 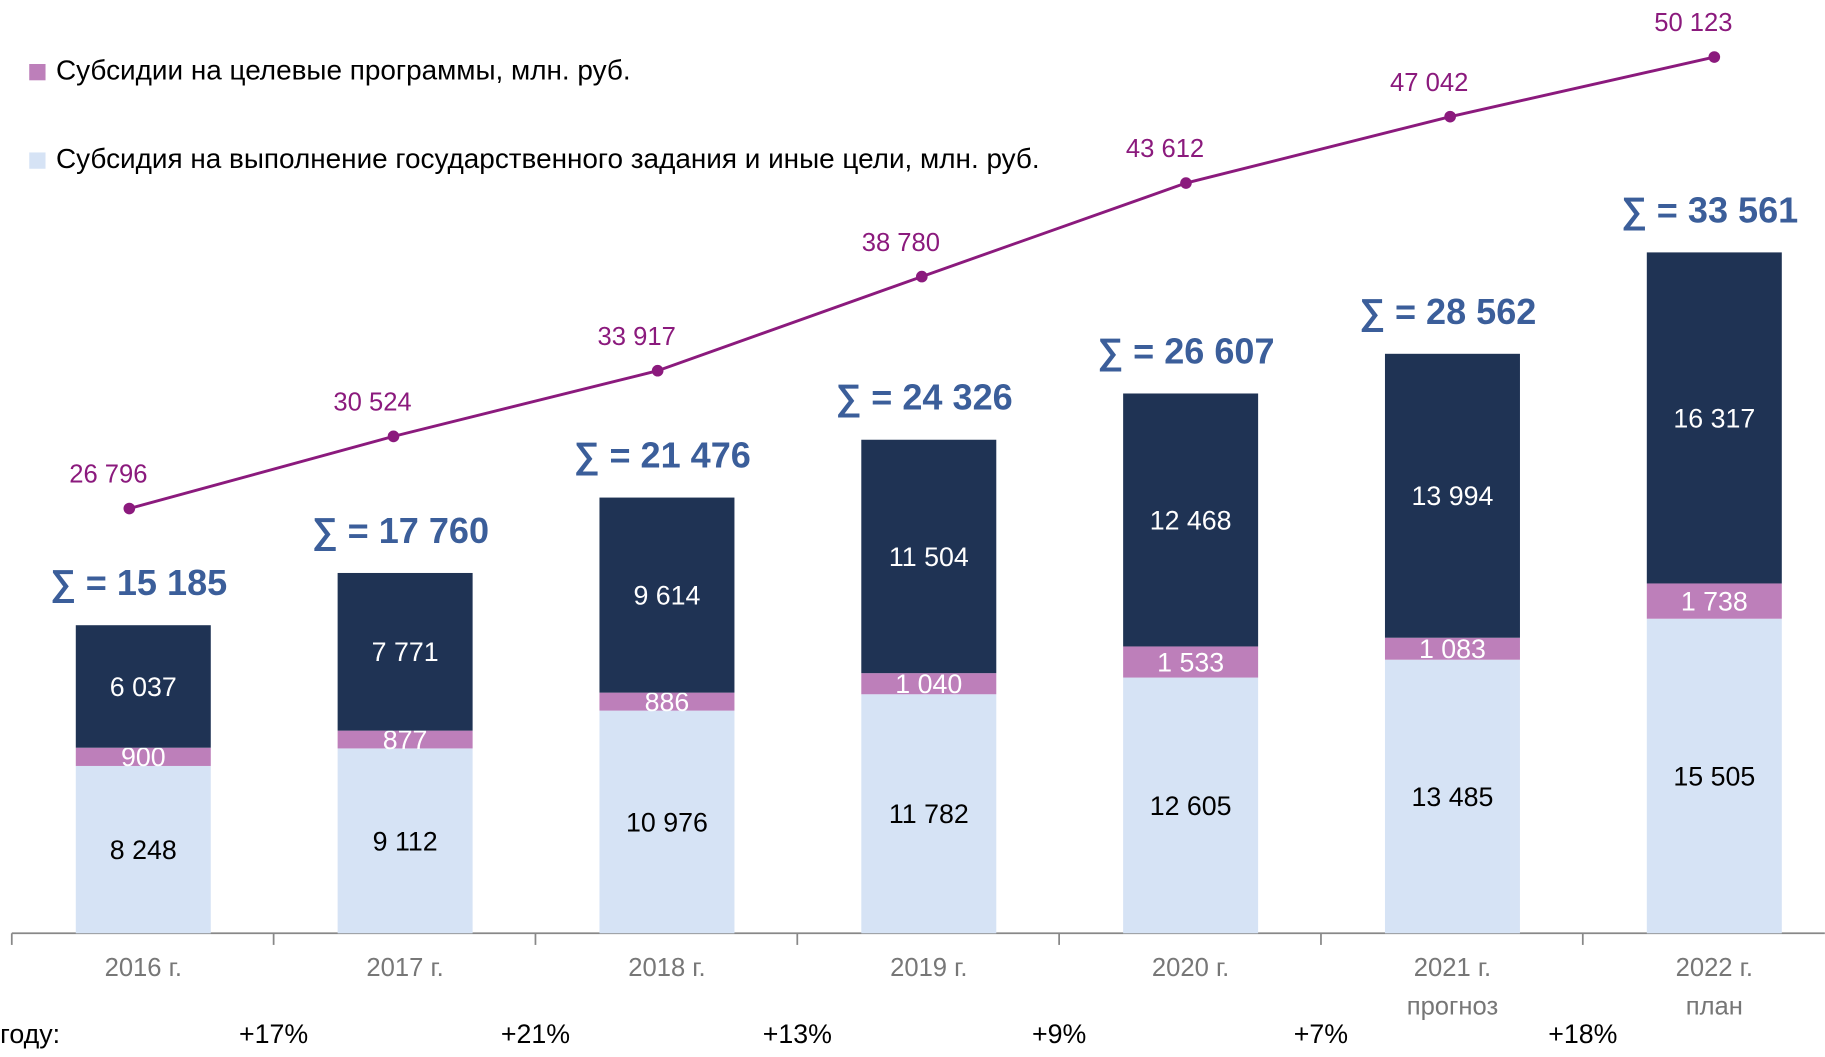 I want to click on bar-value-label: 16 317, so click(x=1714, y=418).